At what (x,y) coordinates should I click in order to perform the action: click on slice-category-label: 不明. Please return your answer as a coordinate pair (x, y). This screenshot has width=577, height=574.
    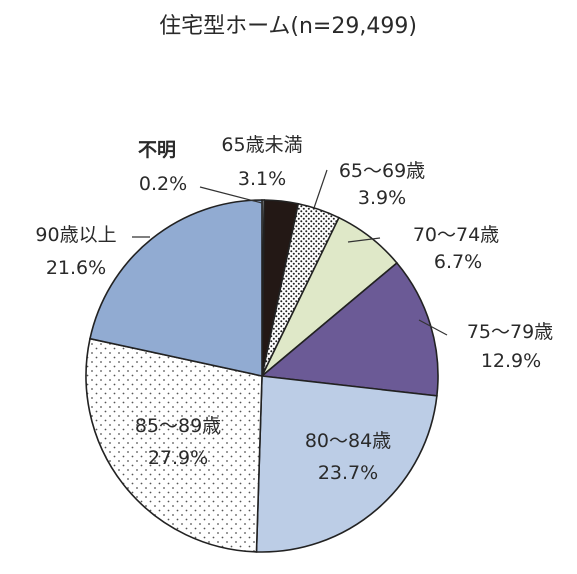
    Looking at the image, I should click on (157, 150).